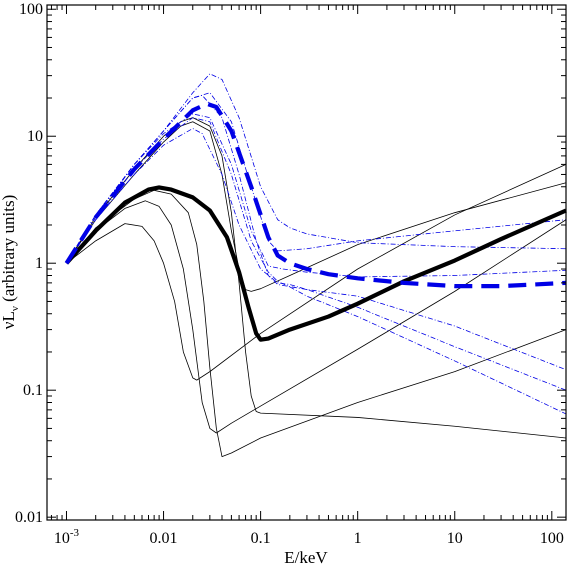 Image resolution: width=569 pixels, height=570 pixels. Describe the element at coordinates (306, 557) in the screenshot. I see `x-axis-label: E/keV` at that location.